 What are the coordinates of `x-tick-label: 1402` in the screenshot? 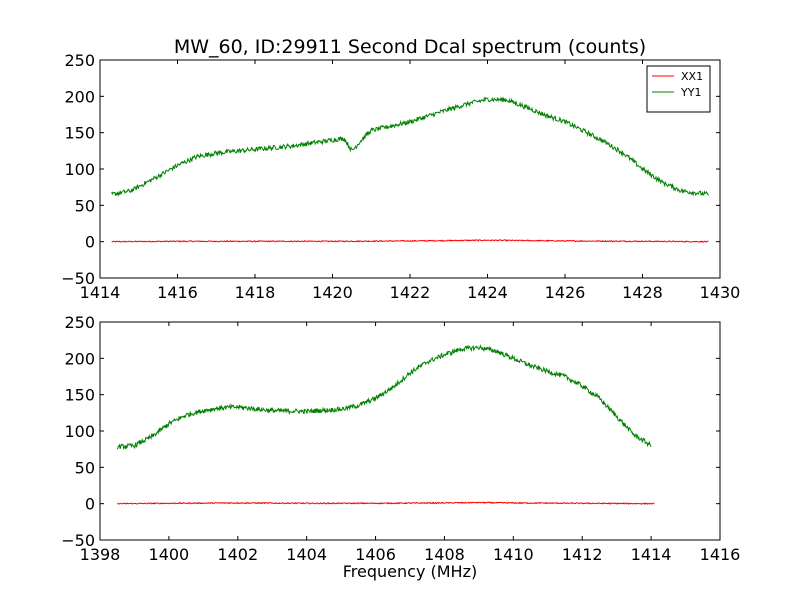 It's located at (237, 554).